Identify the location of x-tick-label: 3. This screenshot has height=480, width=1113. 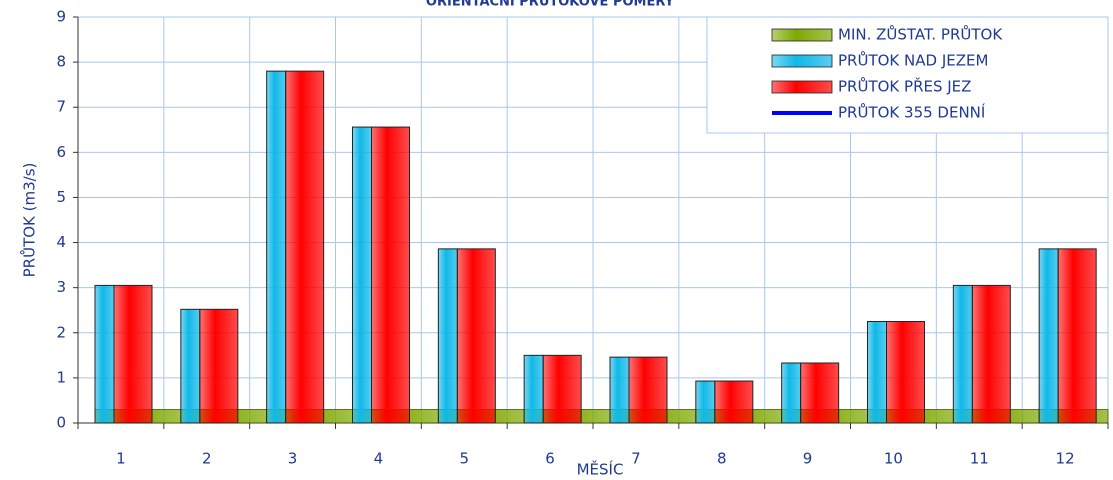
(293, 459).